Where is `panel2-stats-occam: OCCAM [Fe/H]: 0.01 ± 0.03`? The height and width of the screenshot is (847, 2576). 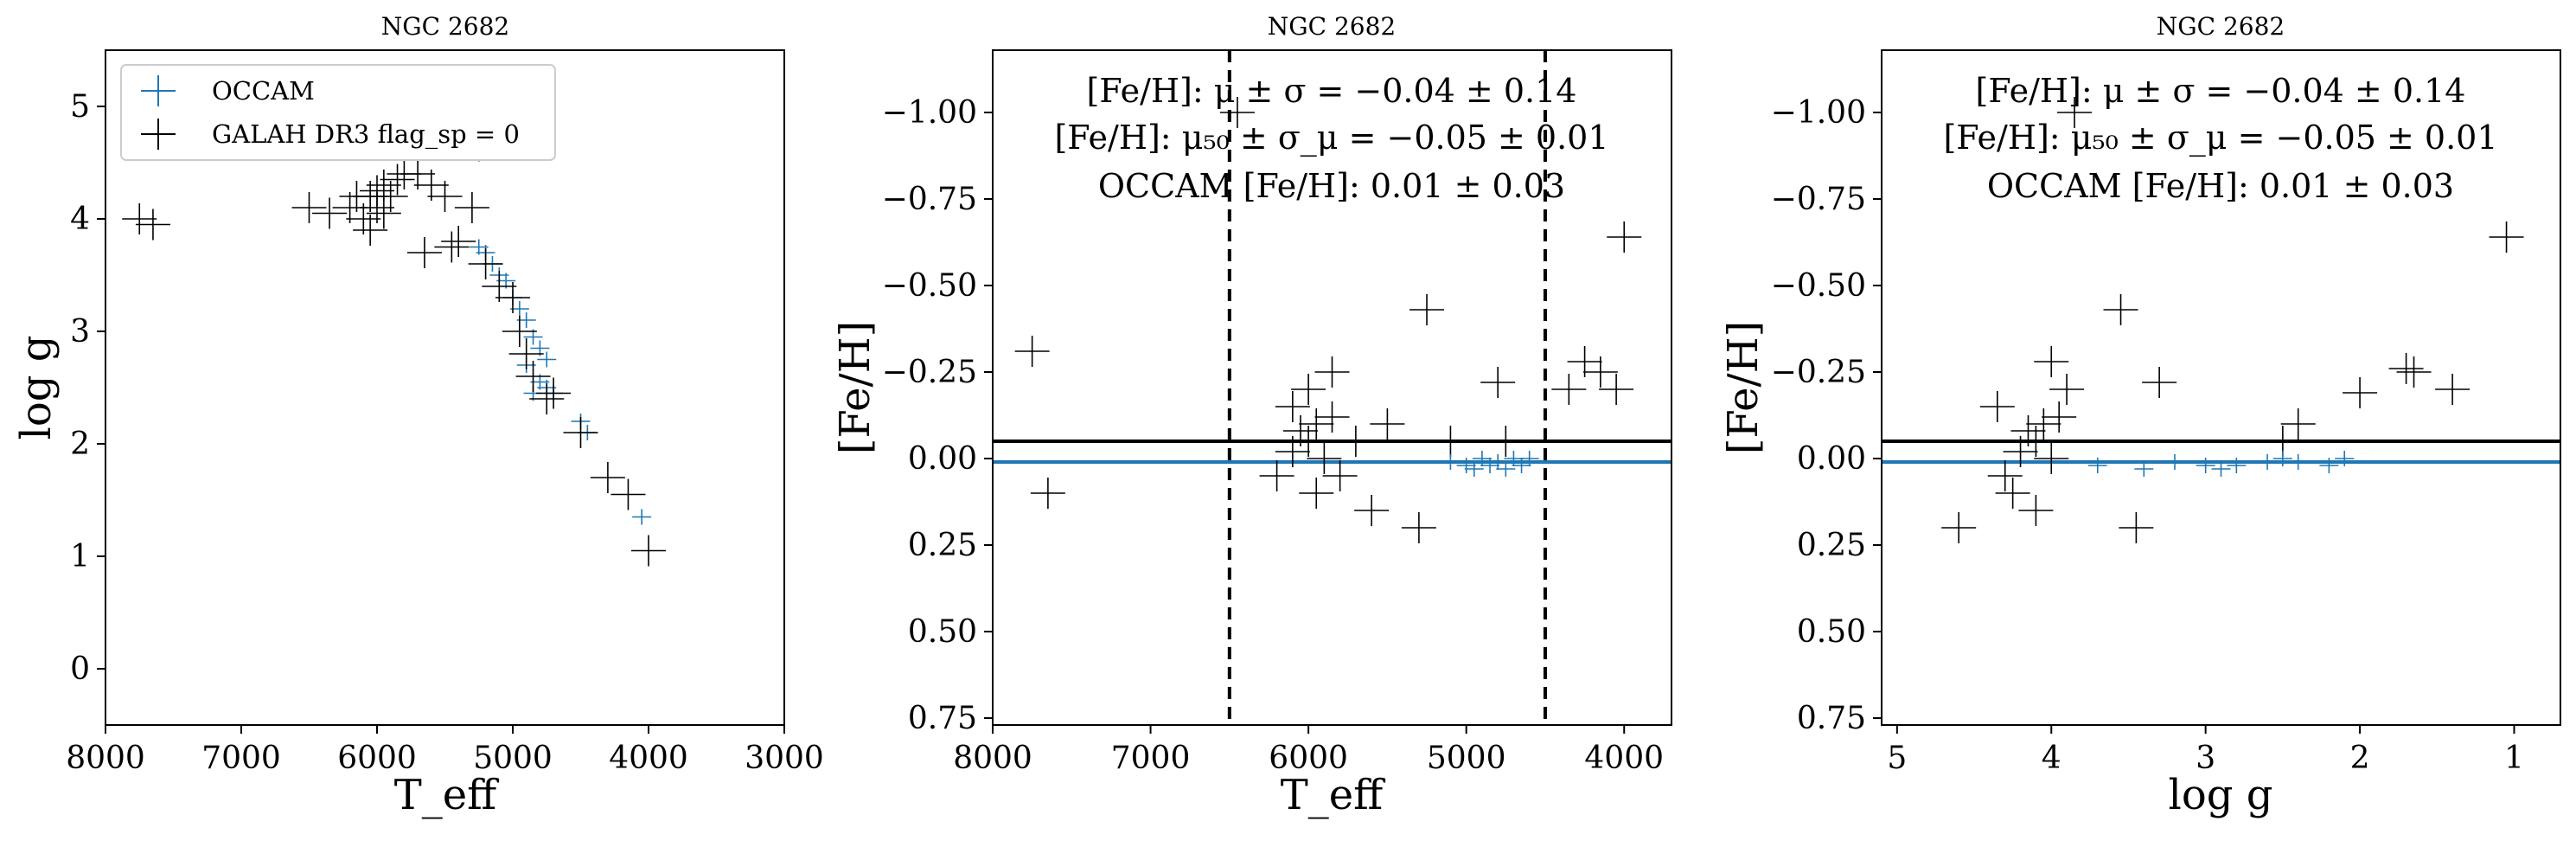 panel2-stats-occam: OCCAM [Fe/H]: 0.01 ± 0.03 is located at coordinates (1332, 186).